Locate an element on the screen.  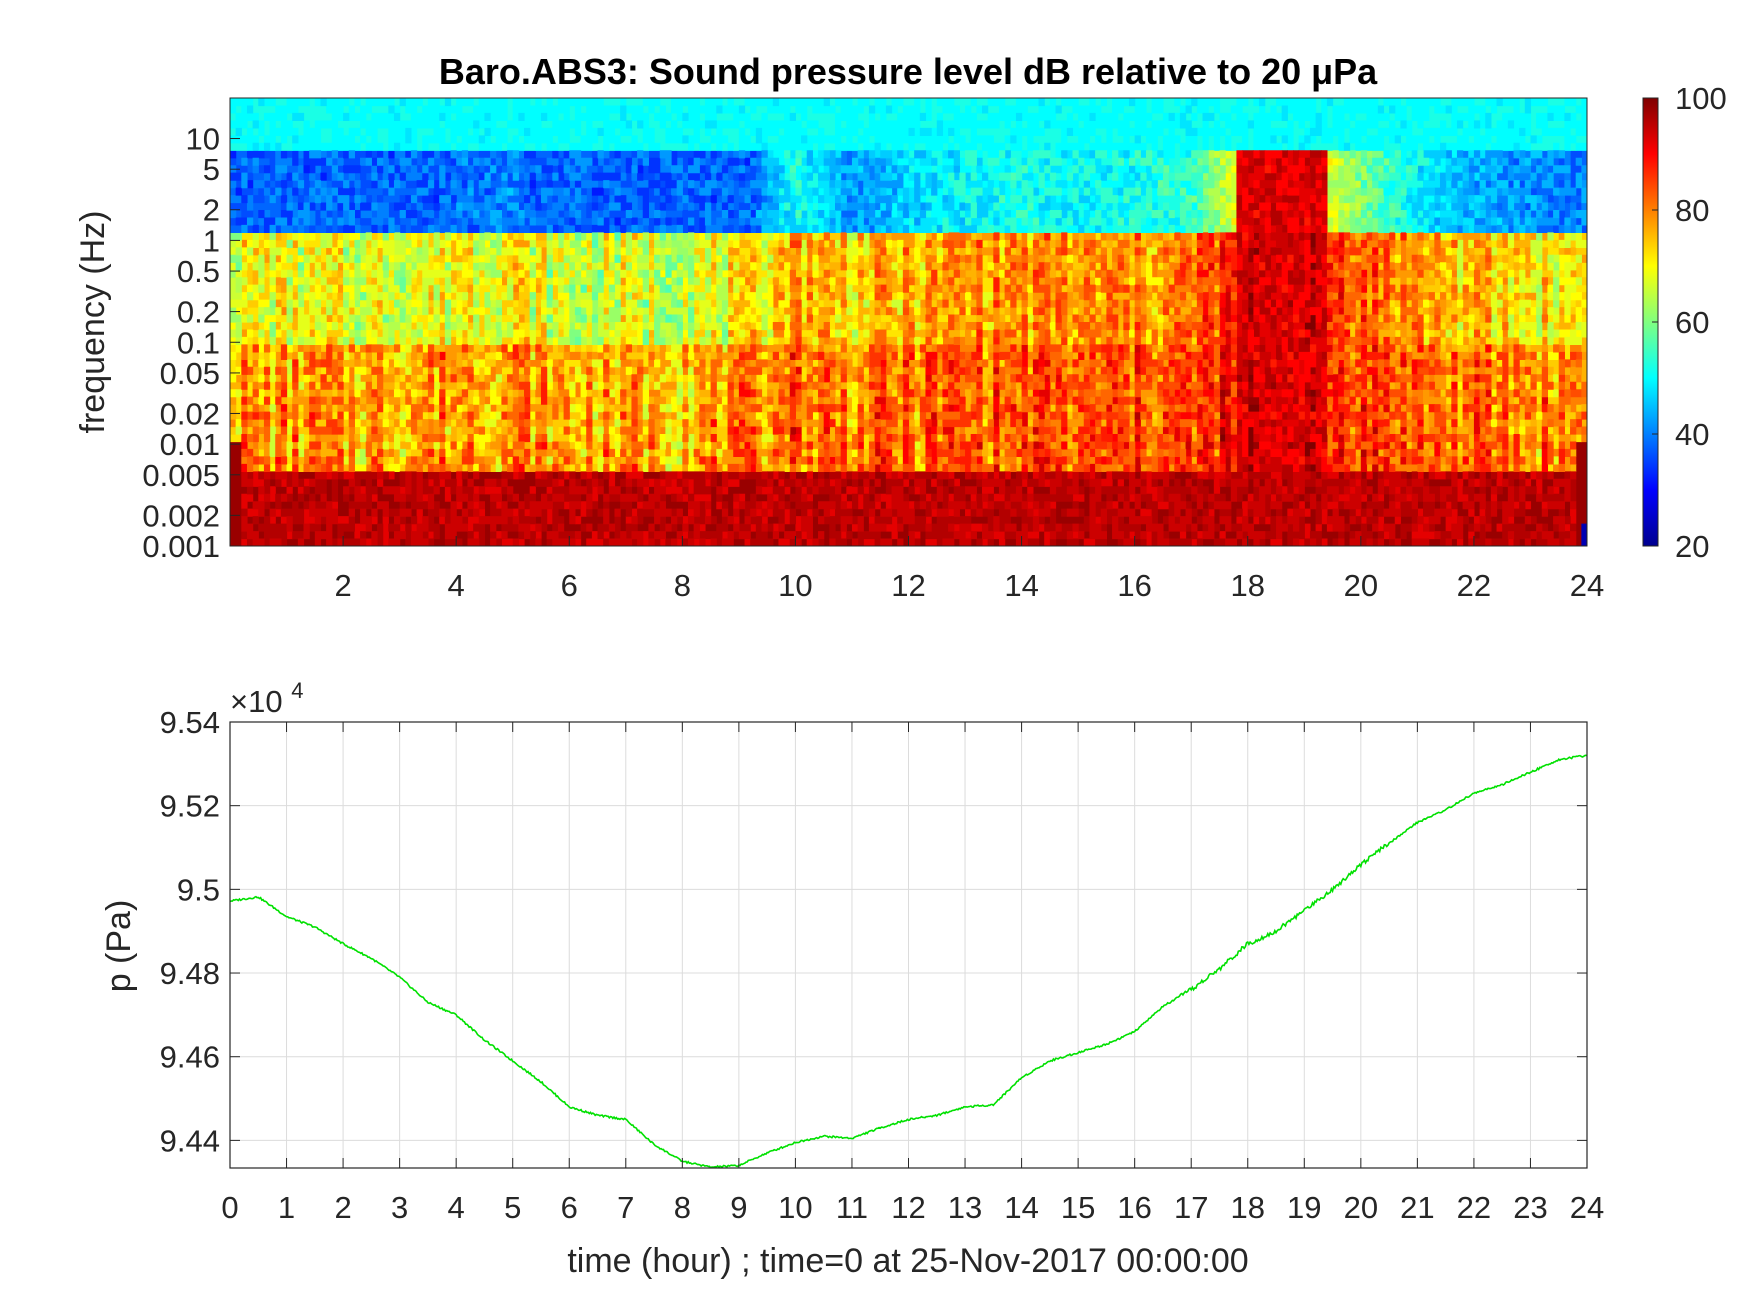
spectrogram-y-tick-label: 0.2 is located at coordinates (198, 312).